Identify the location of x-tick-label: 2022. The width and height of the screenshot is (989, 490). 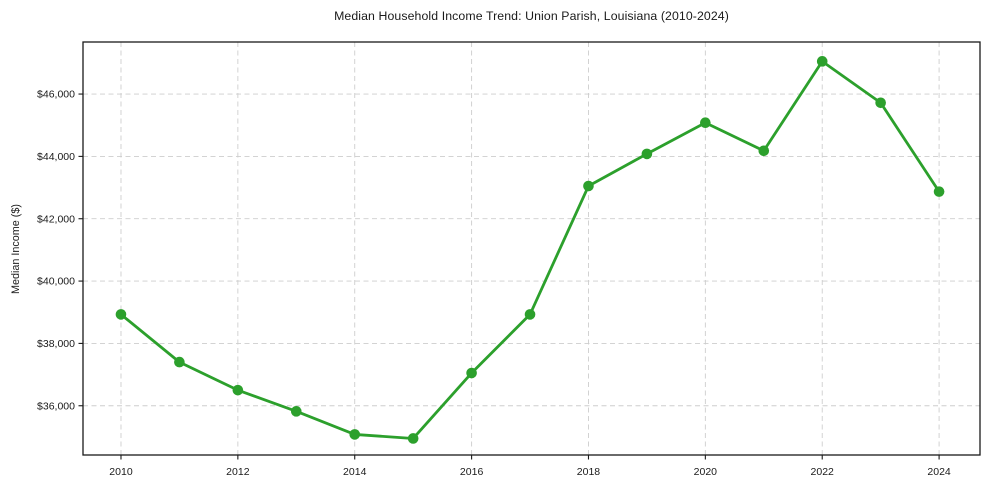
(823, 472).